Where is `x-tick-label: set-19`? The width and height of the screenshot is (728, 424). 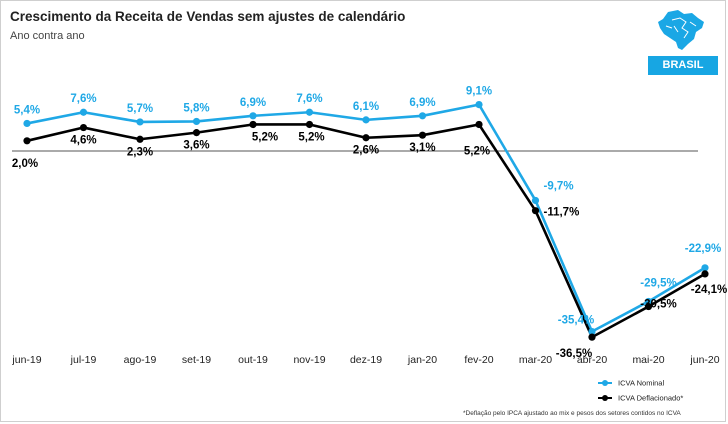
x-tick-label: set-19 is located at coordinates (196, 360).